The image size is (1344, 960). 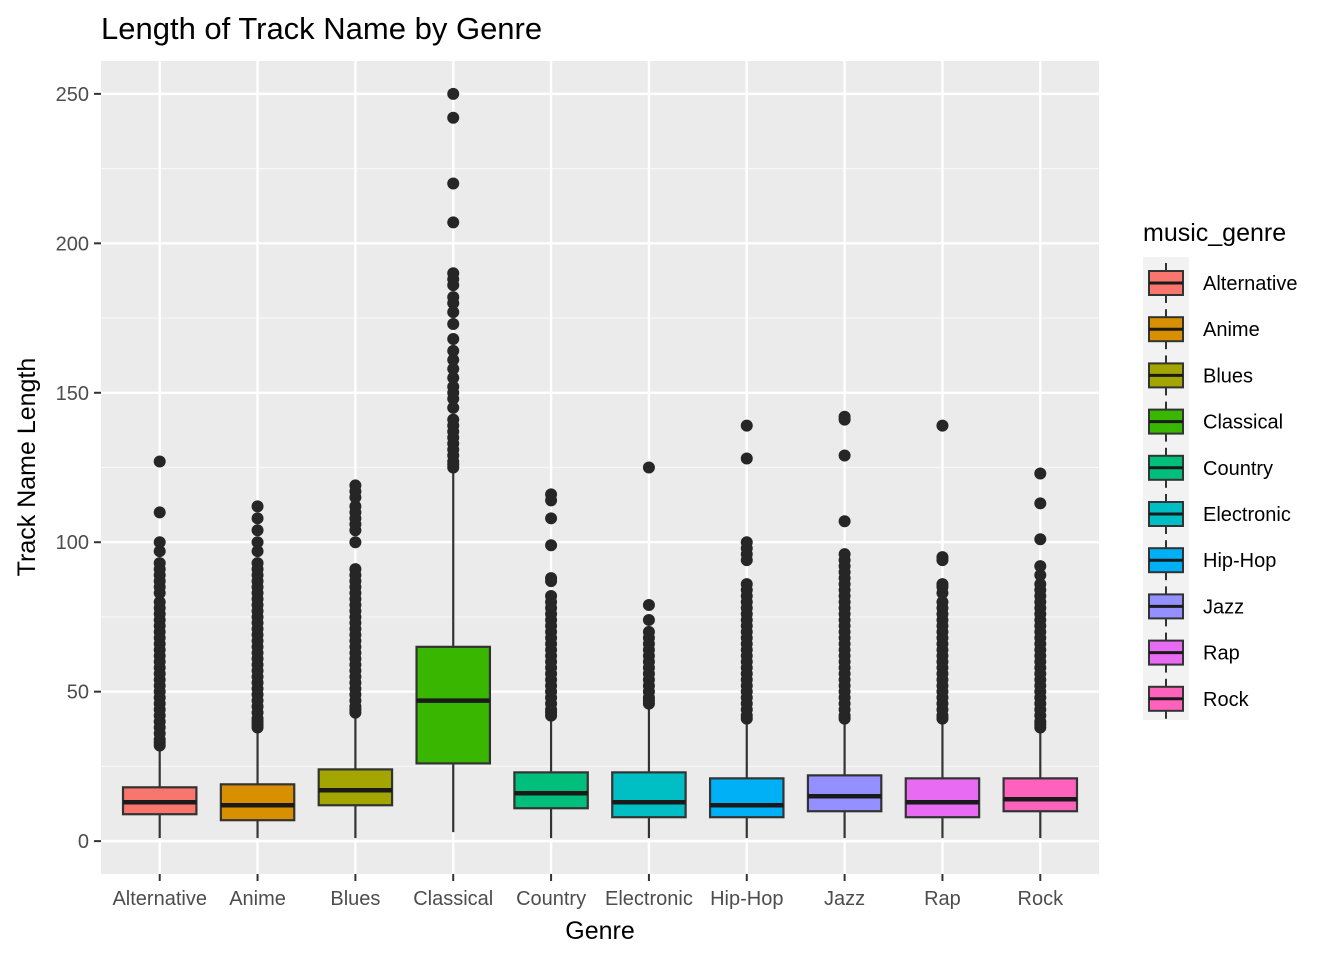 I want to click on legend-item-blues: Blues, so click(x=1200, y=375).